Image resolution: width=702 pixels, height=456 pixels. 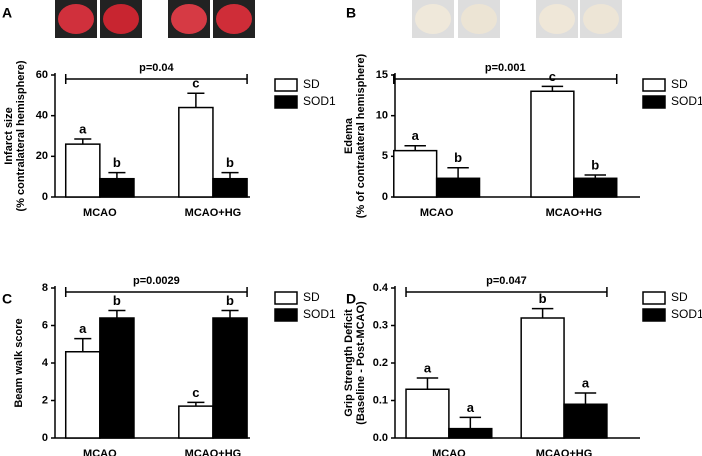 What do you see at coordinates (506, 281) in the screenshot?
I see `annotation: p=0.047` at bounding box center [506, 281].